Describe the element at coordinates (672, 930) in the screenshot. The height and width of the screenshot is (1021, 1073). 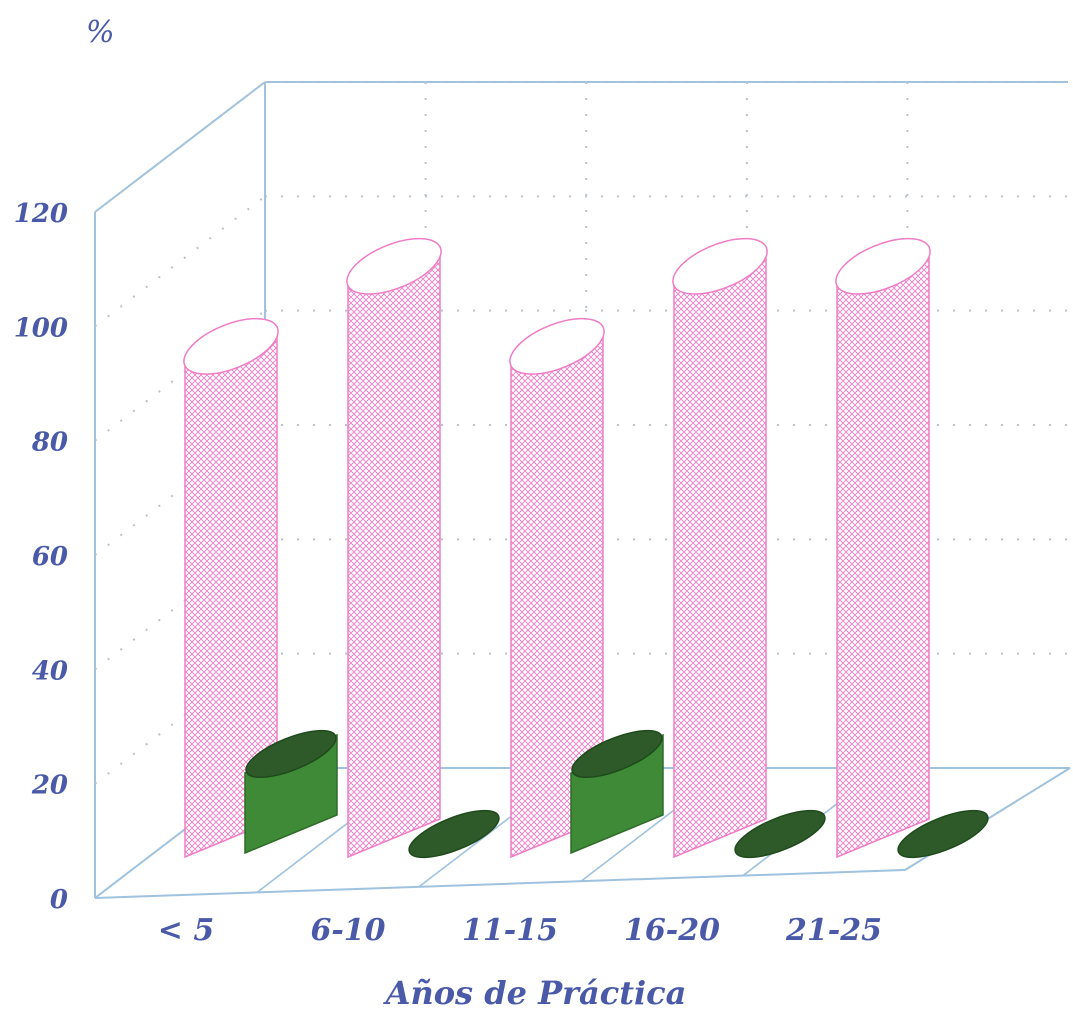
I see `x-tick-label: 16-20` at that location.